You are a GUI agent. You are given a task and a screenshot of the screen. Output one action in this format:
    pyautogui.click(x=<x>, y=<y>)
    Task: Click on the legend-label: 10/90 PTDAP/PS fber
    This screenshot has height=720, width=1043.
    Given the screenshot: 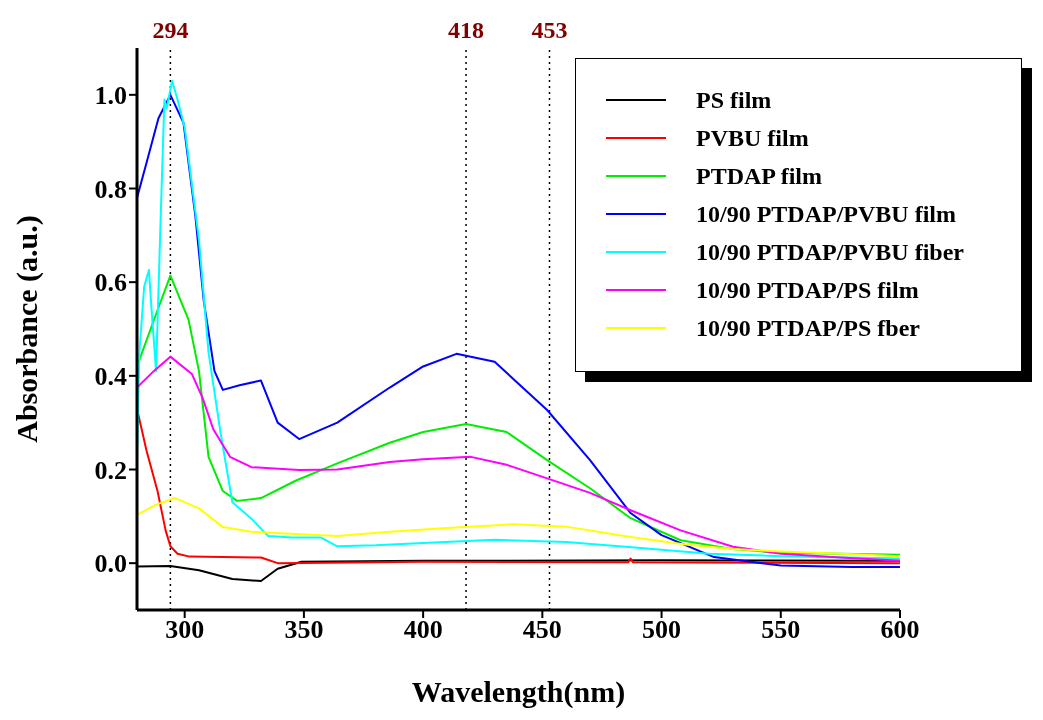 What is the action you would take?
    pyautogui.click(x=808, y=328)
    